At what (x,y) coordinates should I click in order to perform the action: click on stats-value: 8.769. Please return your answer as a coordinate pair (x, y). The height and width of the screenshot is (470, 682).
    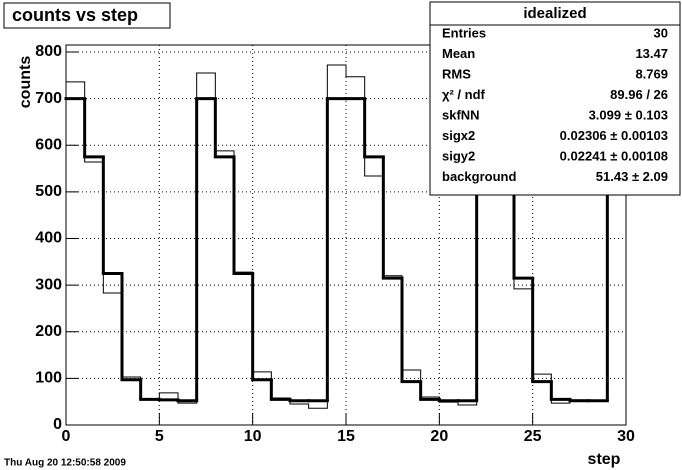
    Looking at the image, I should click on (651, 73).